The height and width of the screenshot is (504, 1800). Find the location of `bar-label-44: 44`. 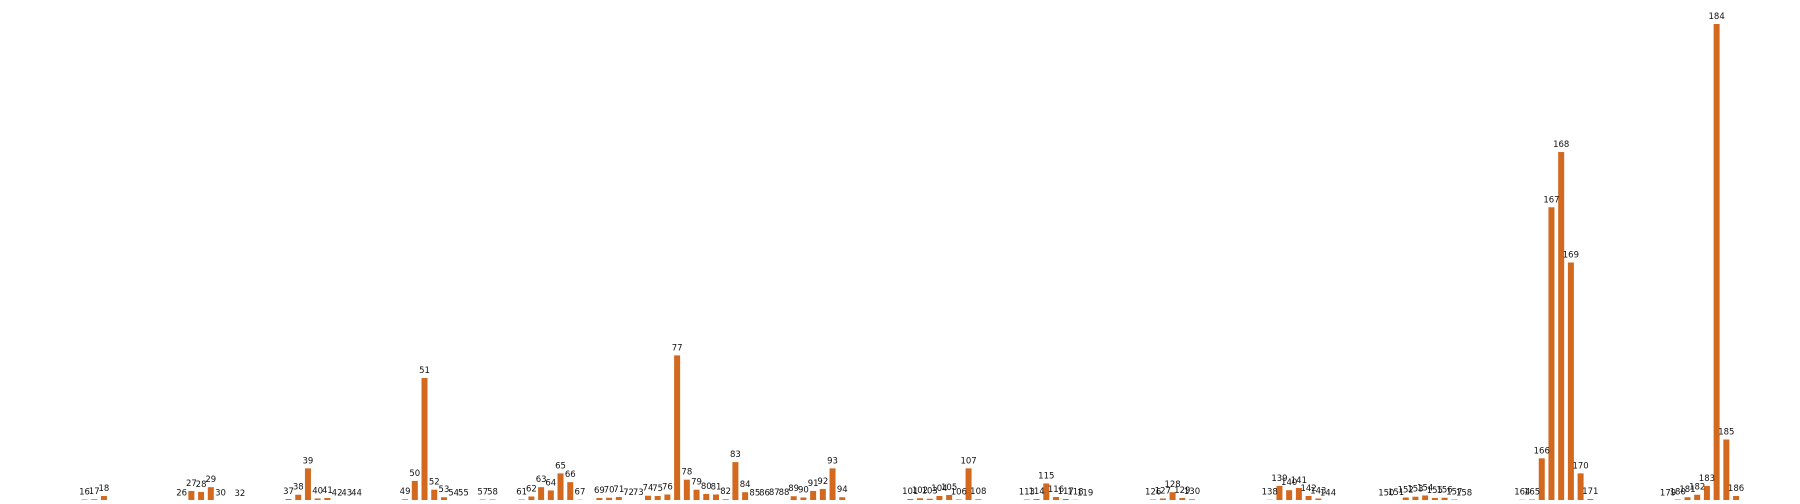

bar-label-44: 44 is located at coordinates (356, 493).